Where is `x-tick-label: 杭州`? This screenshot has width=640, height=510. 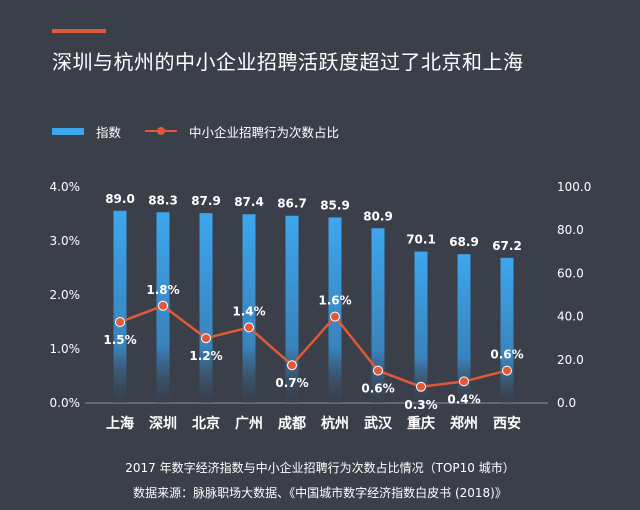
x-tick-label: 杭州 is located at coordinates (335, 423).